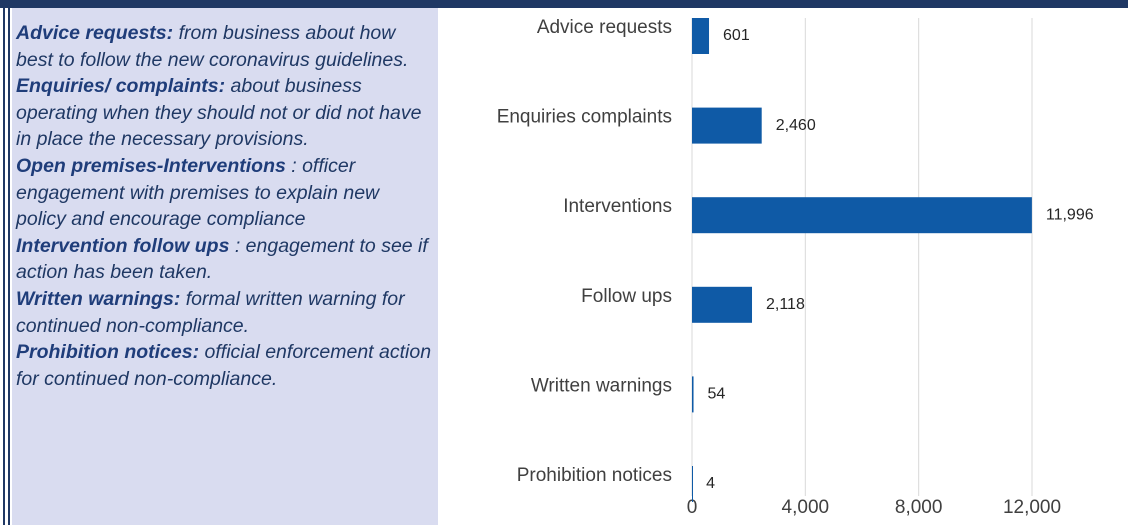 Image resolution: width=1128 pixels, height=525 pixels. What do you see at coordinates (123, 245) in the screenshot?
I see `term: Intervention follow ups` at bounding box center [123, 245].